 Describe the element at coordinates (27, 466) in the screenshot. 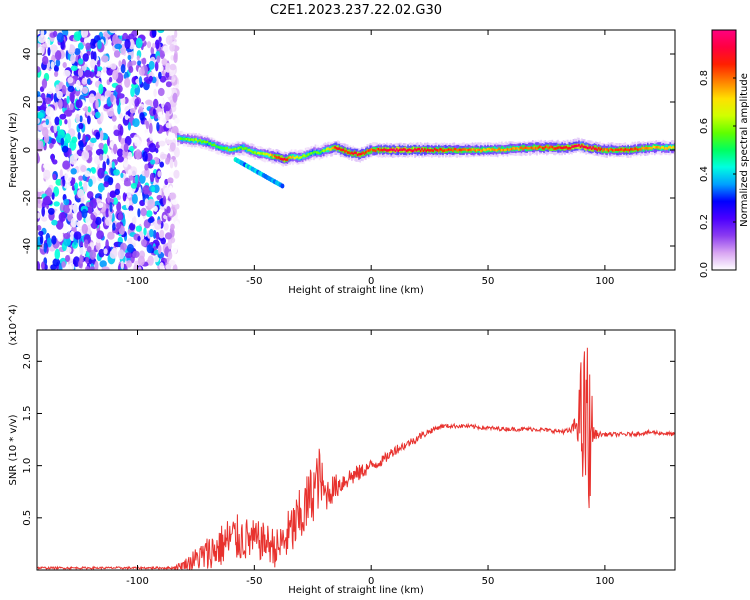

I see `y-tick-label: 1.0` at that location.